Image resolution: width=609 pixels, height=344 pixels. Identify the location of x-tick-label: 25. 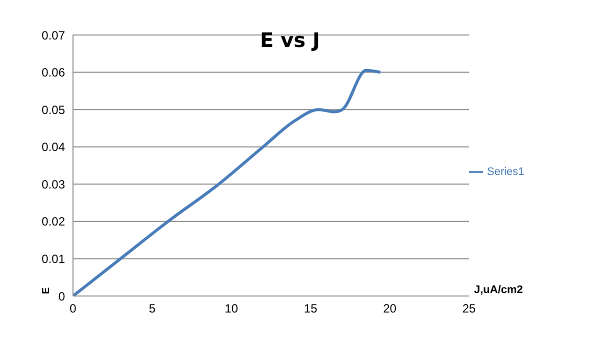
(469, 309).